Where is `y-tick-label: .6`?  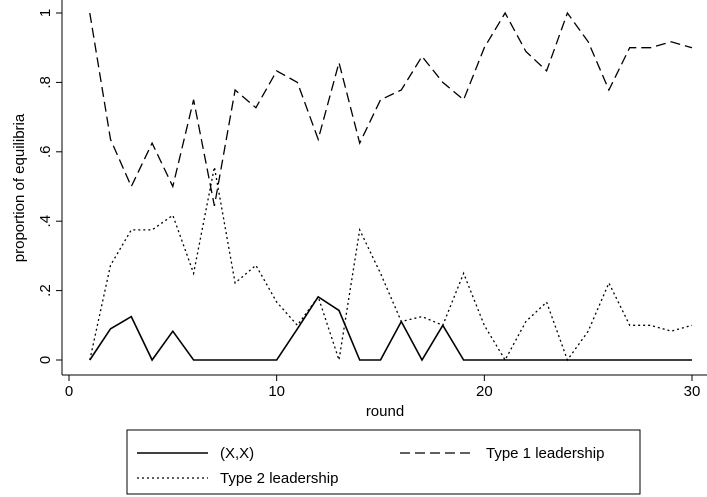
y-tick-label: .6 is located at coordinates (45, 152).